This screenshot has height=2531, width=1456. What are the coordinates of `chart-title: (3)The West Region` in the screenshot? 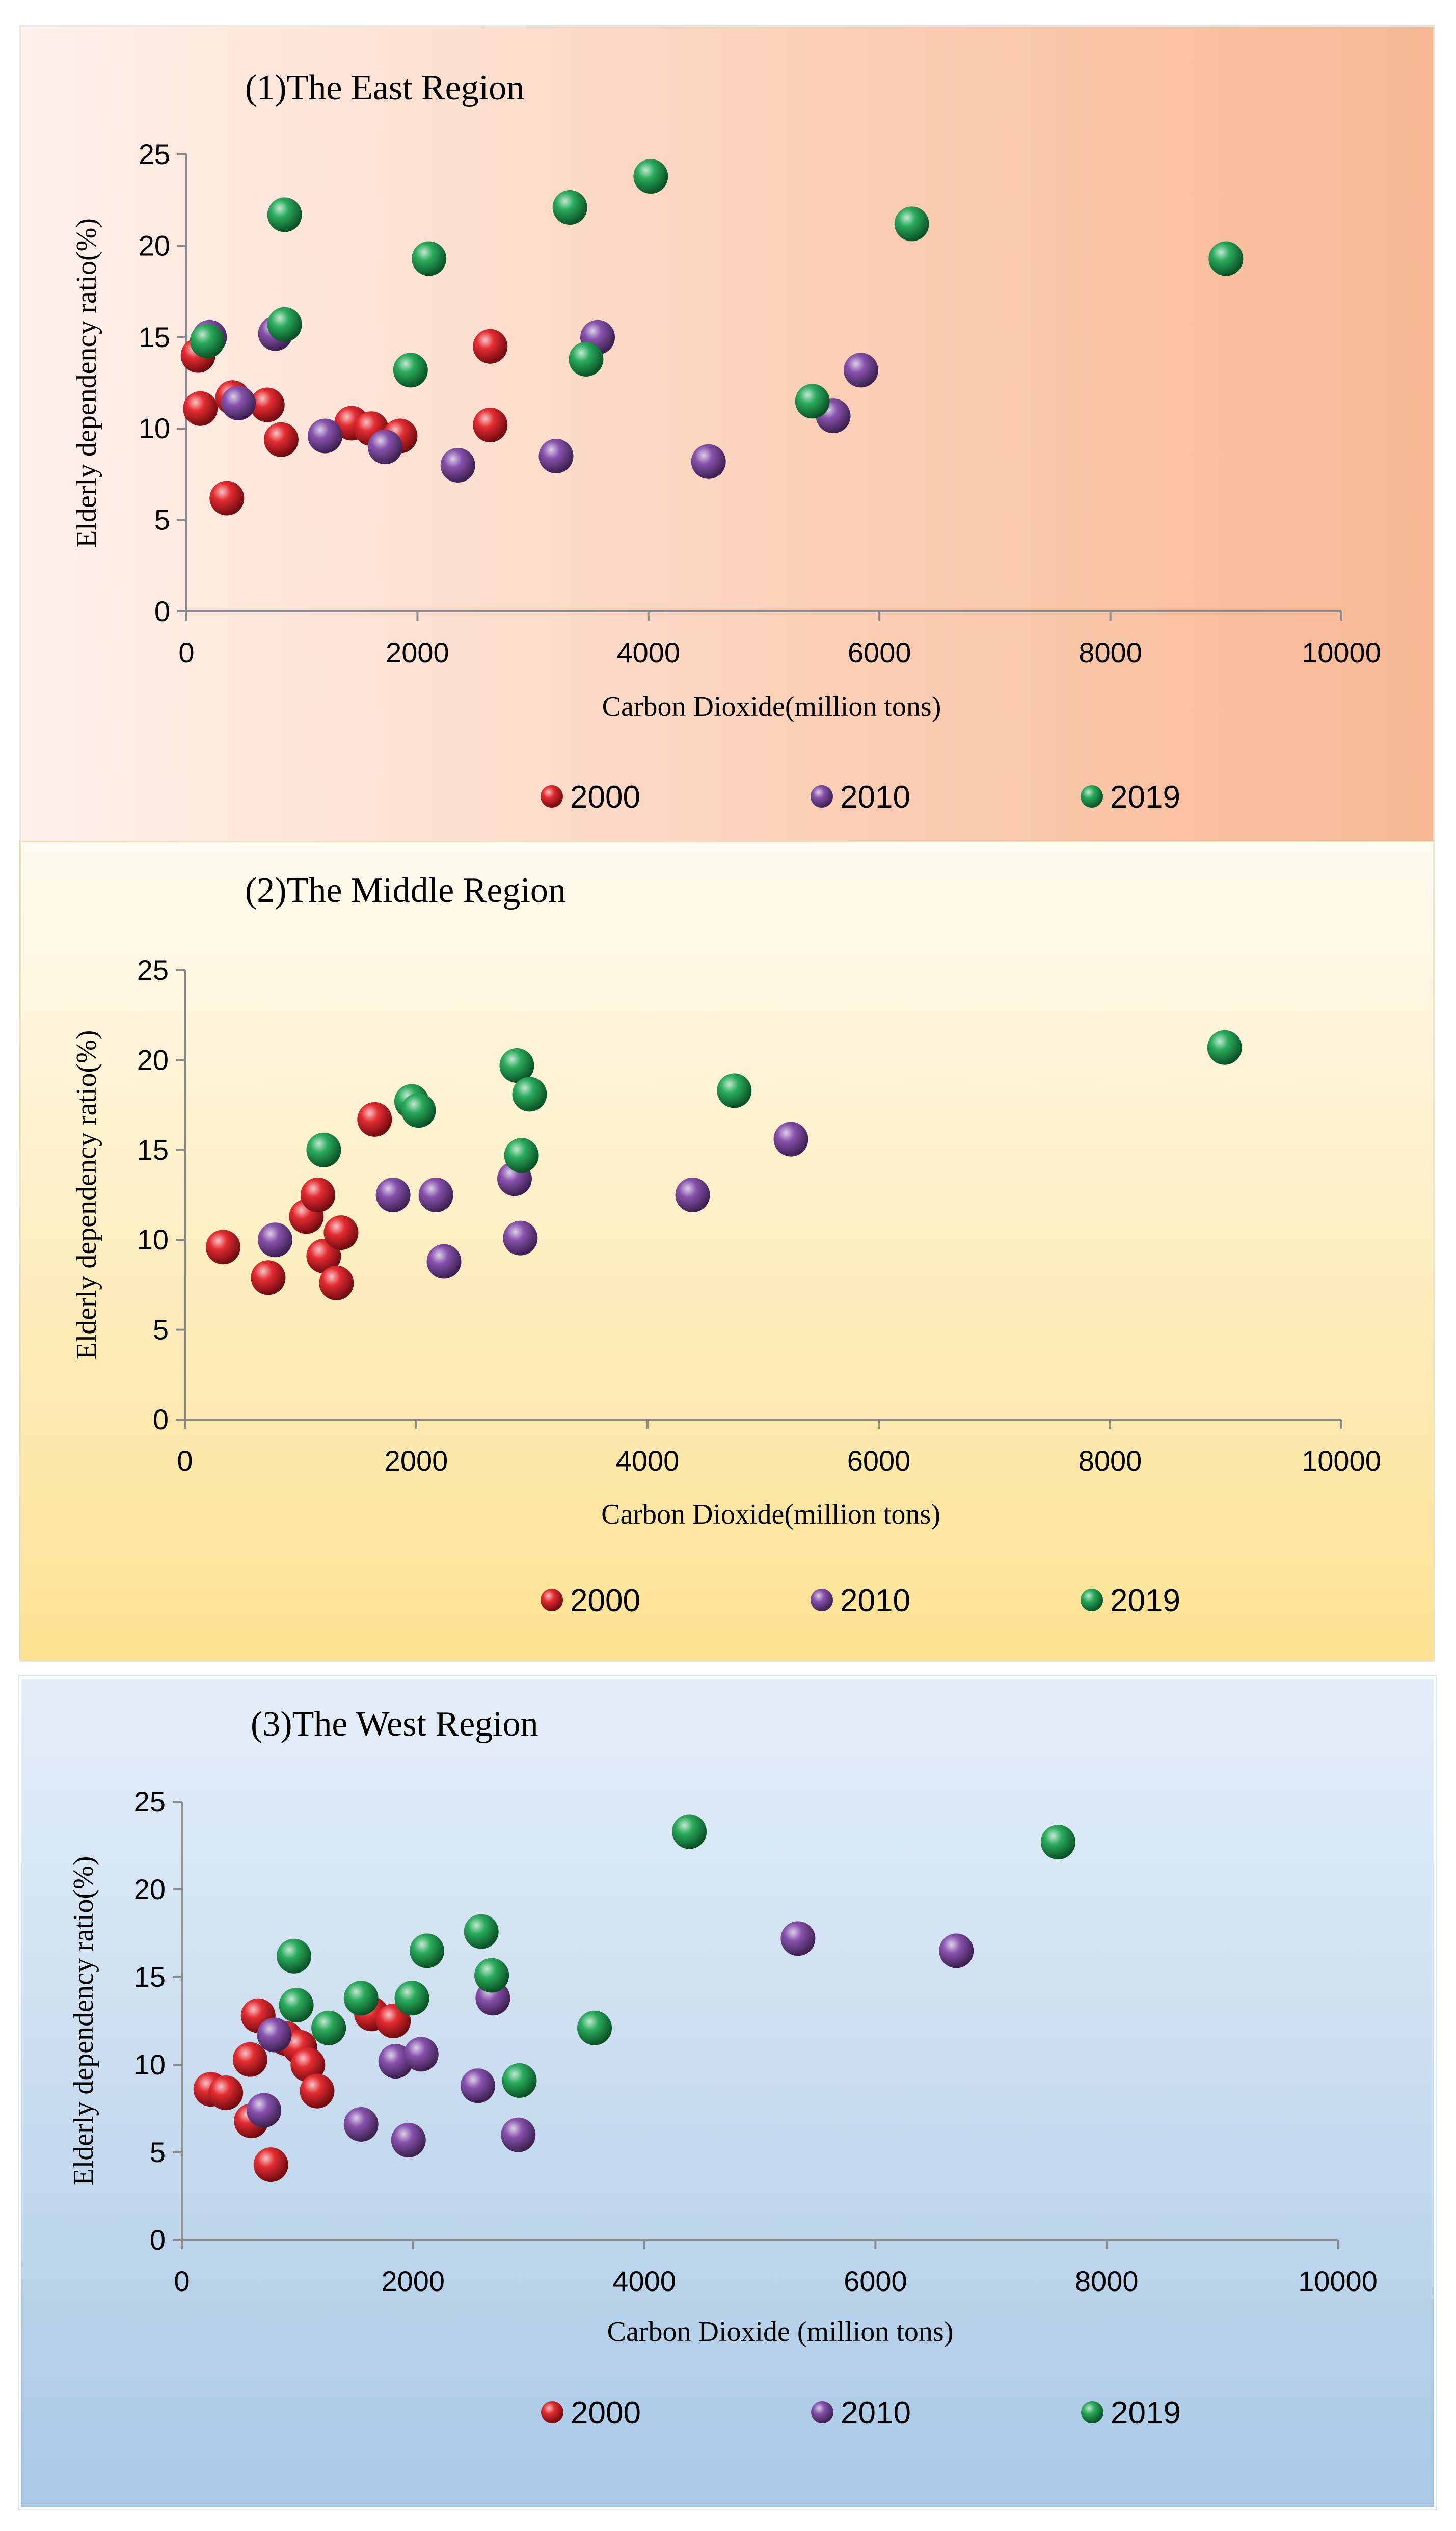 It's located at (394, 1724).